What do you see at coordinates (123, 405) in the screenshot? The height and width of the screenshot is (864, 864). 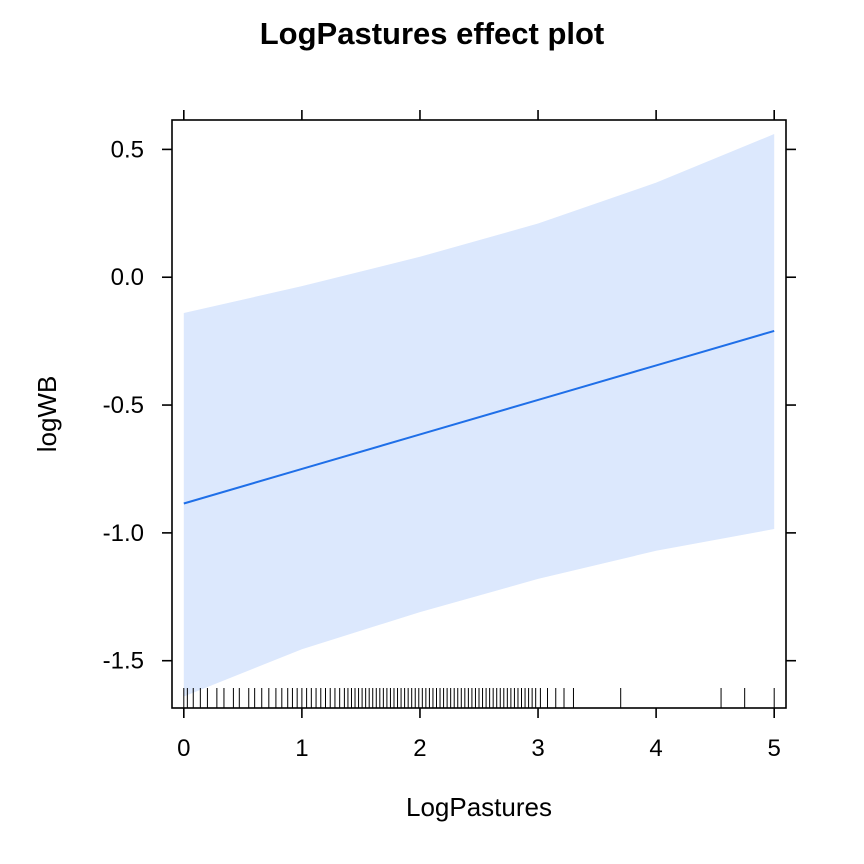 I see `y-tick-label: -0.5` at bounding box center [123, 405].